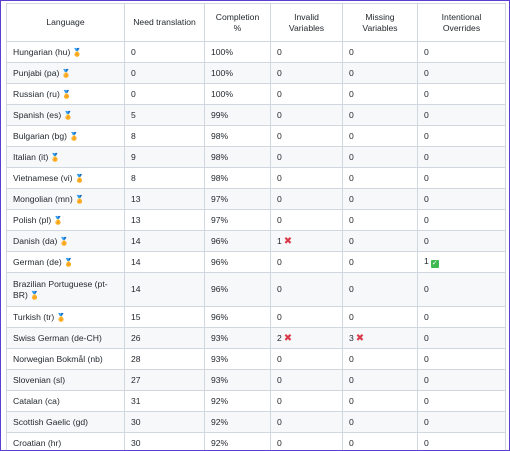 Image resolution: width=510 pixels, height=451 pixels. Describe the element at coordinates (220, 442) in the screenshot. I see `completion-value: 92%` at that location.